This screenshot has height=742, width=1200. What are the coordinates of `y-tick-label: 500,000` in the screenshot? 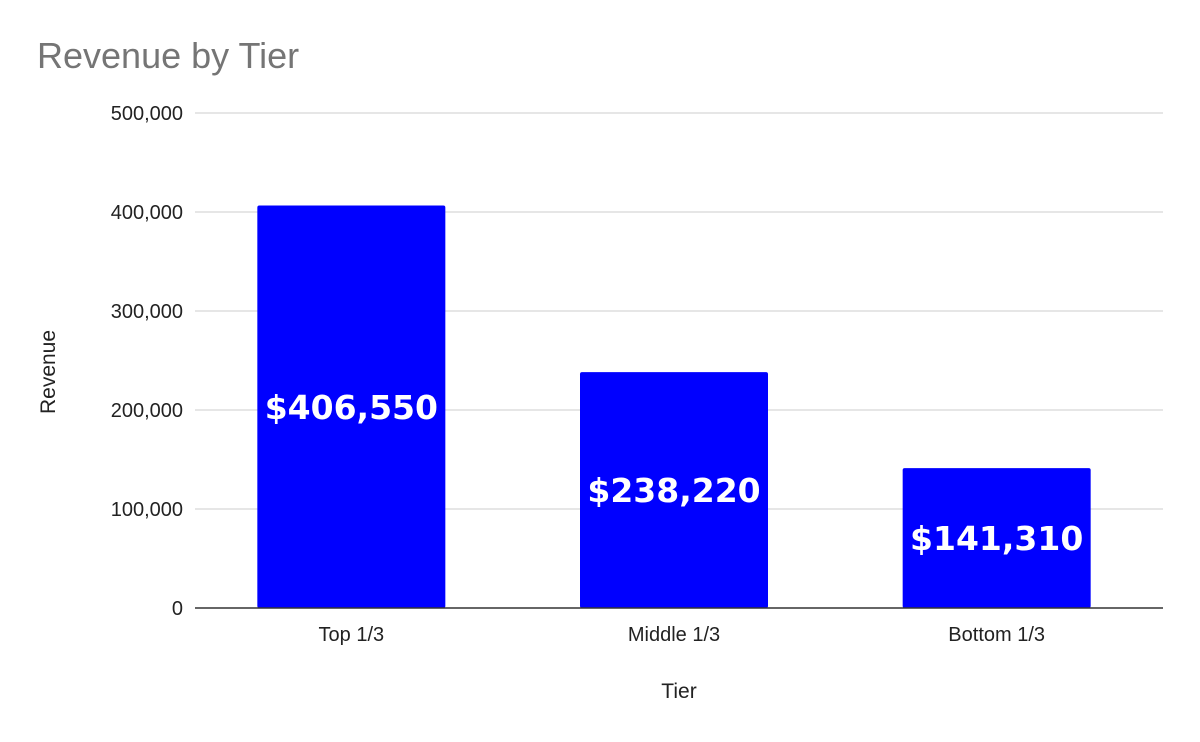 It's located at (147, 114).